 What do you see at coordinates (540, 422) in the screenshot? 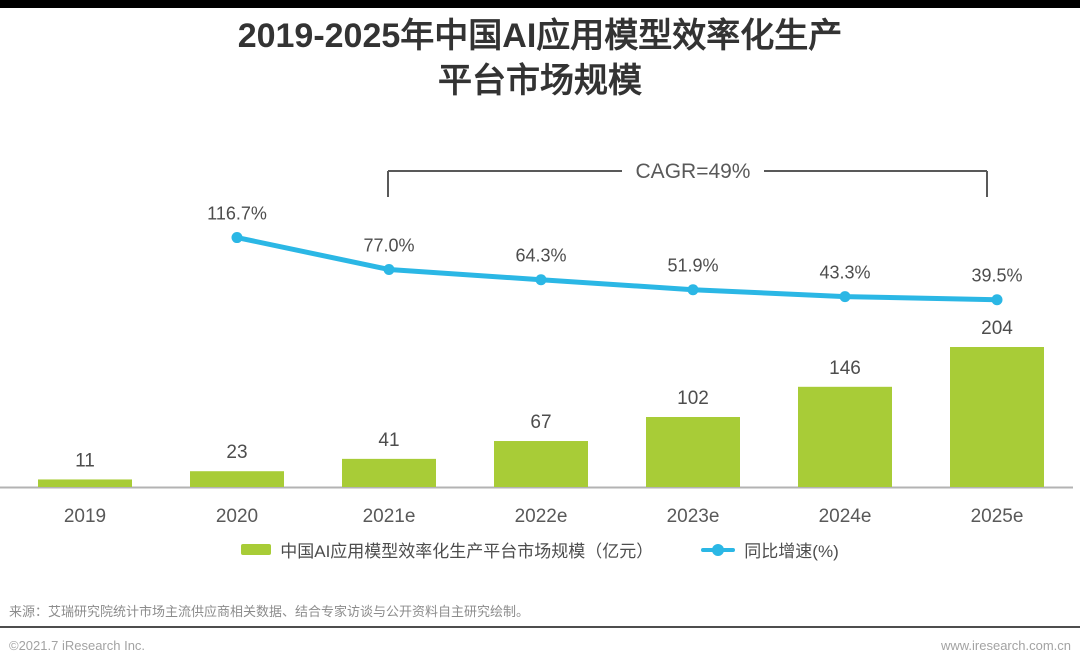
I see `bar-value-label-2022e: 67` at bounding box center [540, 422].